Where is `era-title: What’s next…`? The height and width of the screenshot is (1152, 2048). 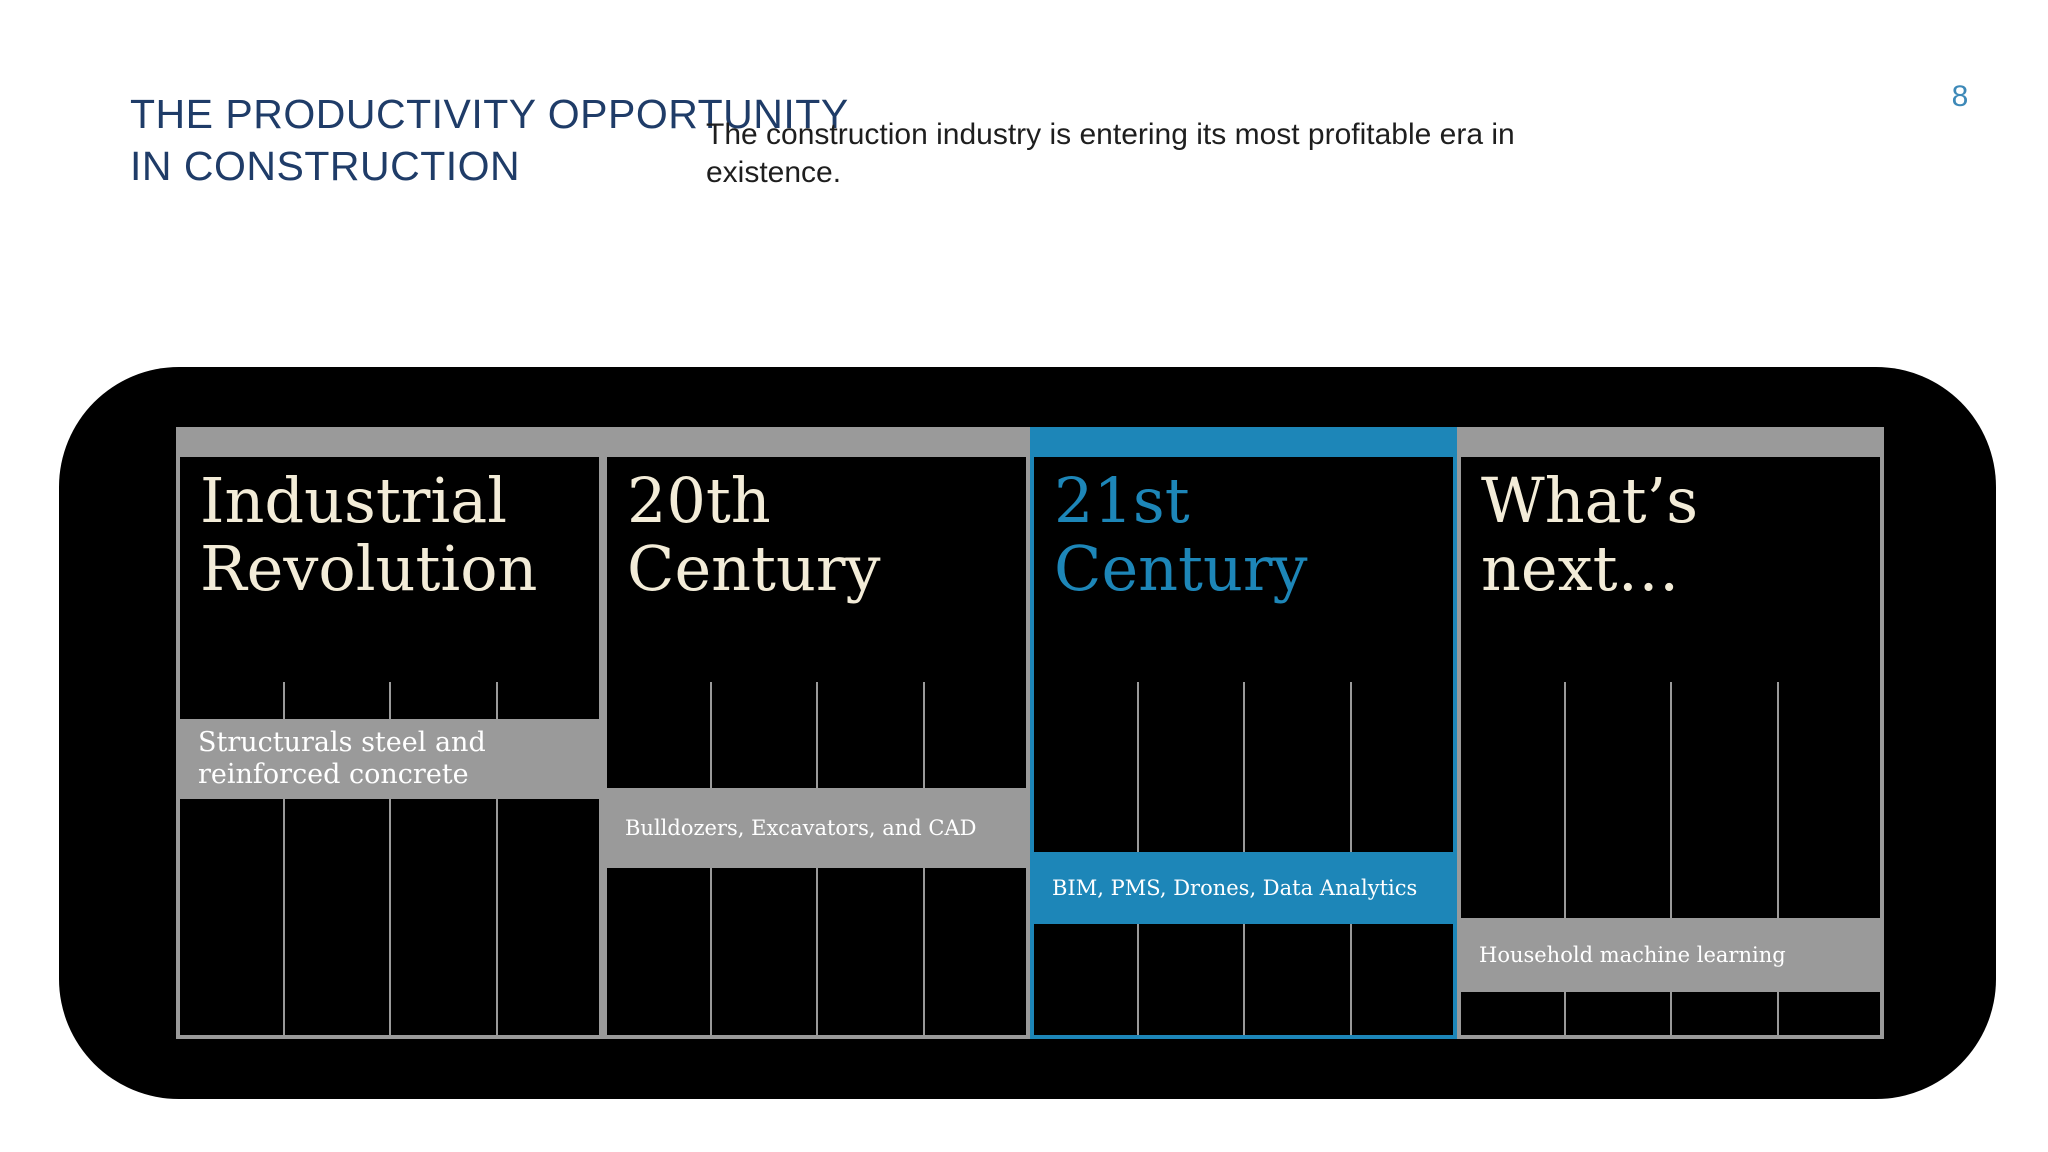 era-title: What’s next… is located at coordinates (1590, 534).